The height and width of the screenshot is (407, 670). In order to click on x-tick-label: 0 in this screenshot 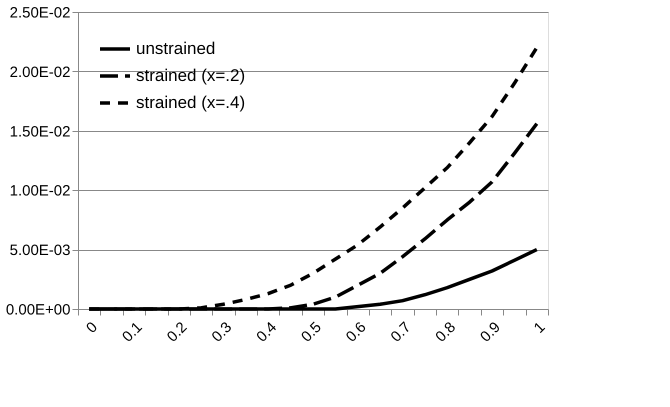, I will do `click(92, 327)`.